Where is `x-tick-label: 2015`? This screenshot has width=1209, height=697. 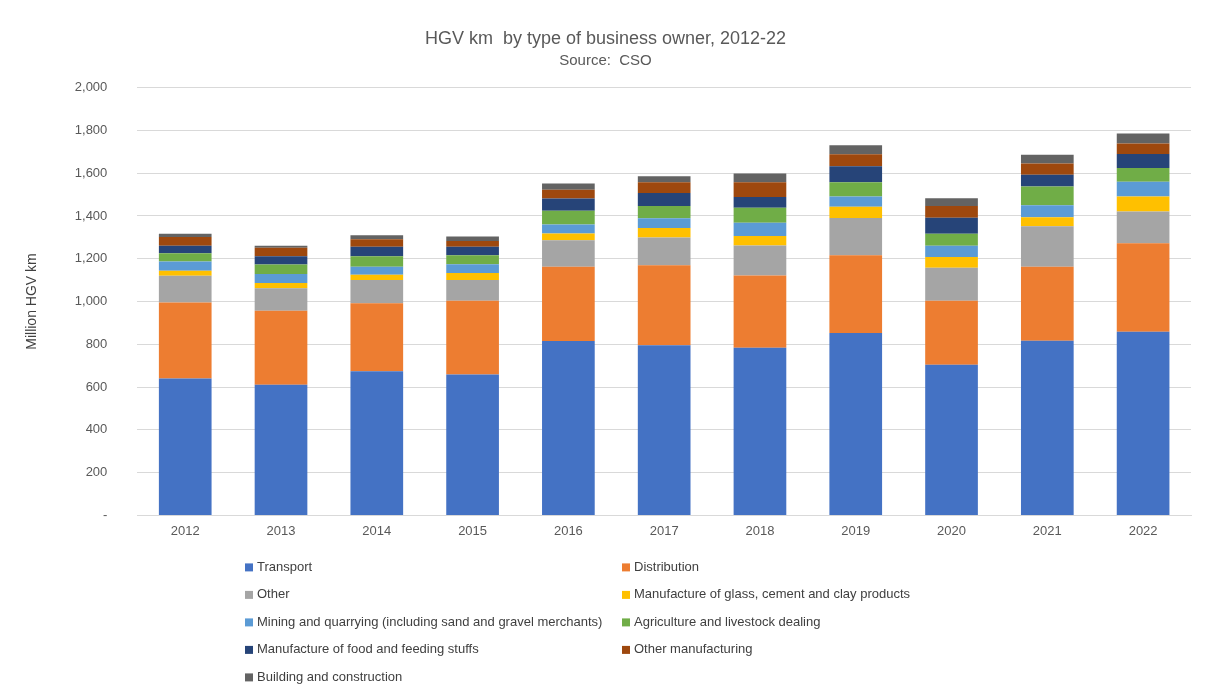
x-tick-label: 2015 is located at coordinates (473, 530).